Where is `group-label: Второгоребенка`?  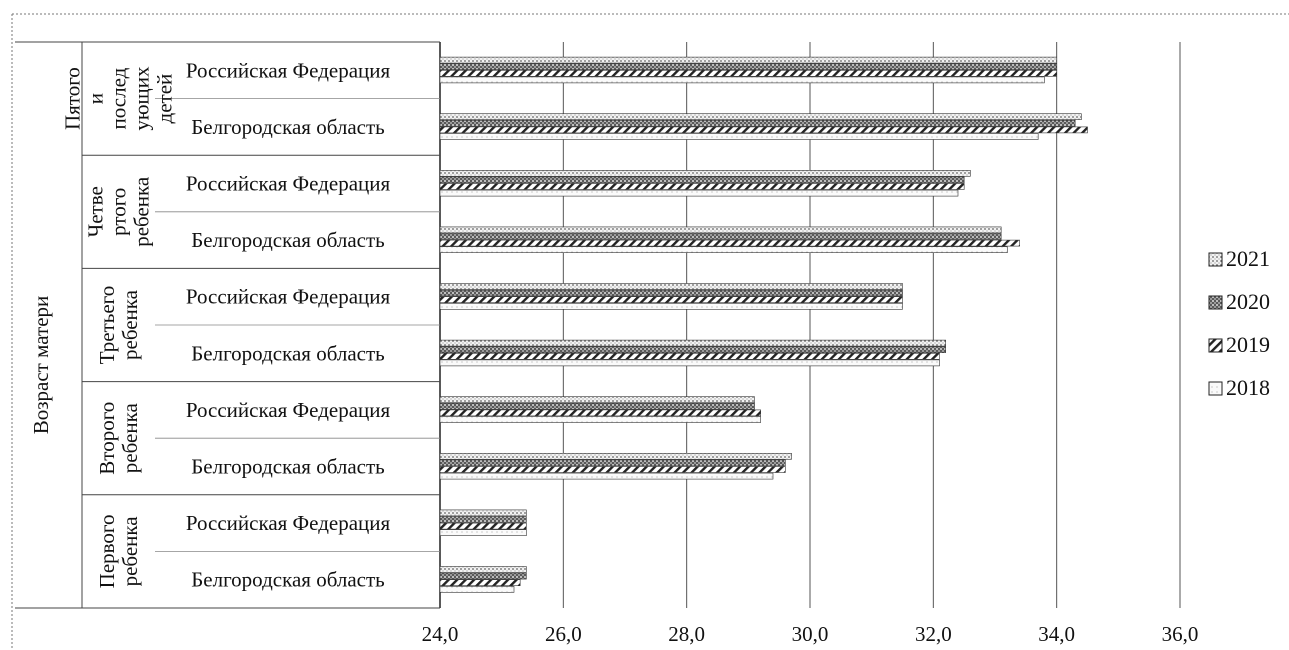 group-label: Второгоребенка is located at coordinates (118, 438).